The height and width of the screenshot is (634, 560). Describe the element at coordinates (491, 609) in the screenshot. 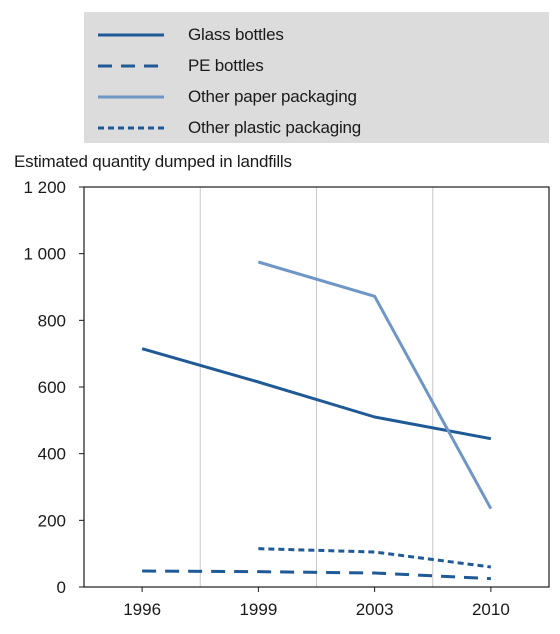

I see `x-tick-label: 2010` at that location.